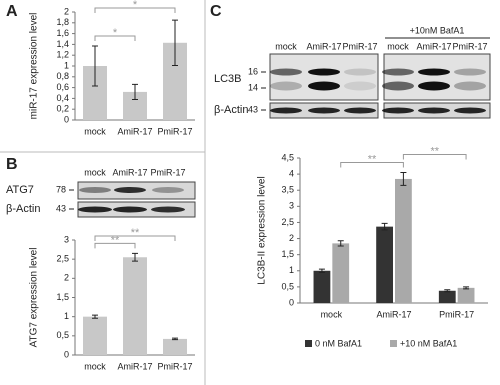 The image size is (500, 385). Describe the element at coordinates (12, 11) in the screenshot. I see `panel-label: A` at that location.